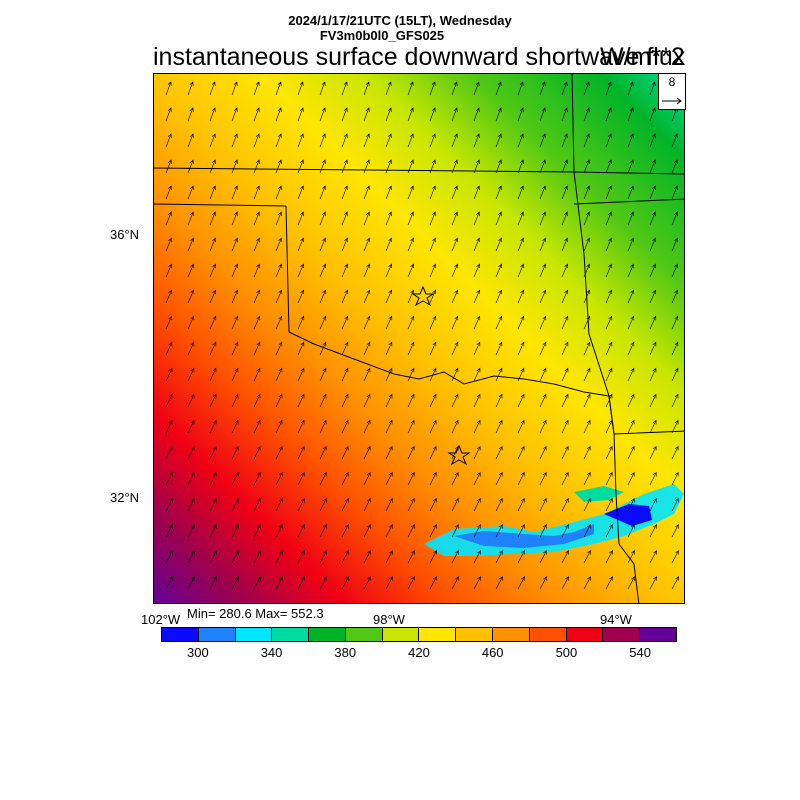  What do you see at coordinates (345, 652) in the screenshot?
I see `colorbar-tick-label: 380` at bounding box center [345, 652].